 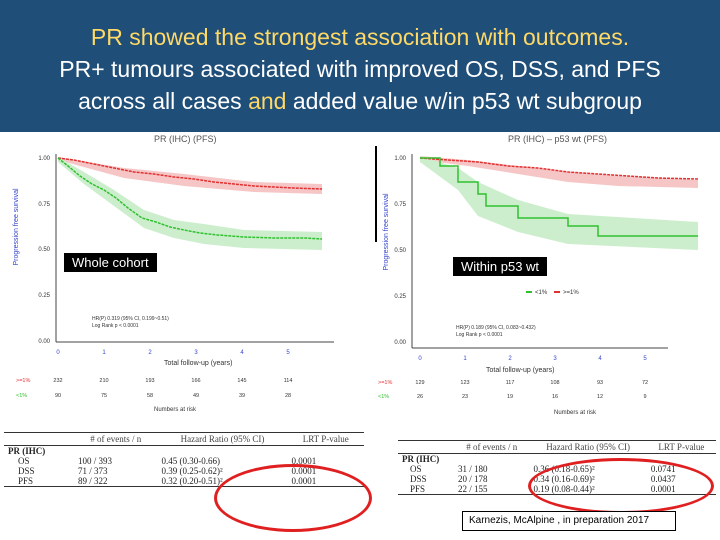 What do you see at coordinates (185, 139) in the screenshot?
I see `km-title: PR (IHC) (PFS)` at bounding box center [185, 139].